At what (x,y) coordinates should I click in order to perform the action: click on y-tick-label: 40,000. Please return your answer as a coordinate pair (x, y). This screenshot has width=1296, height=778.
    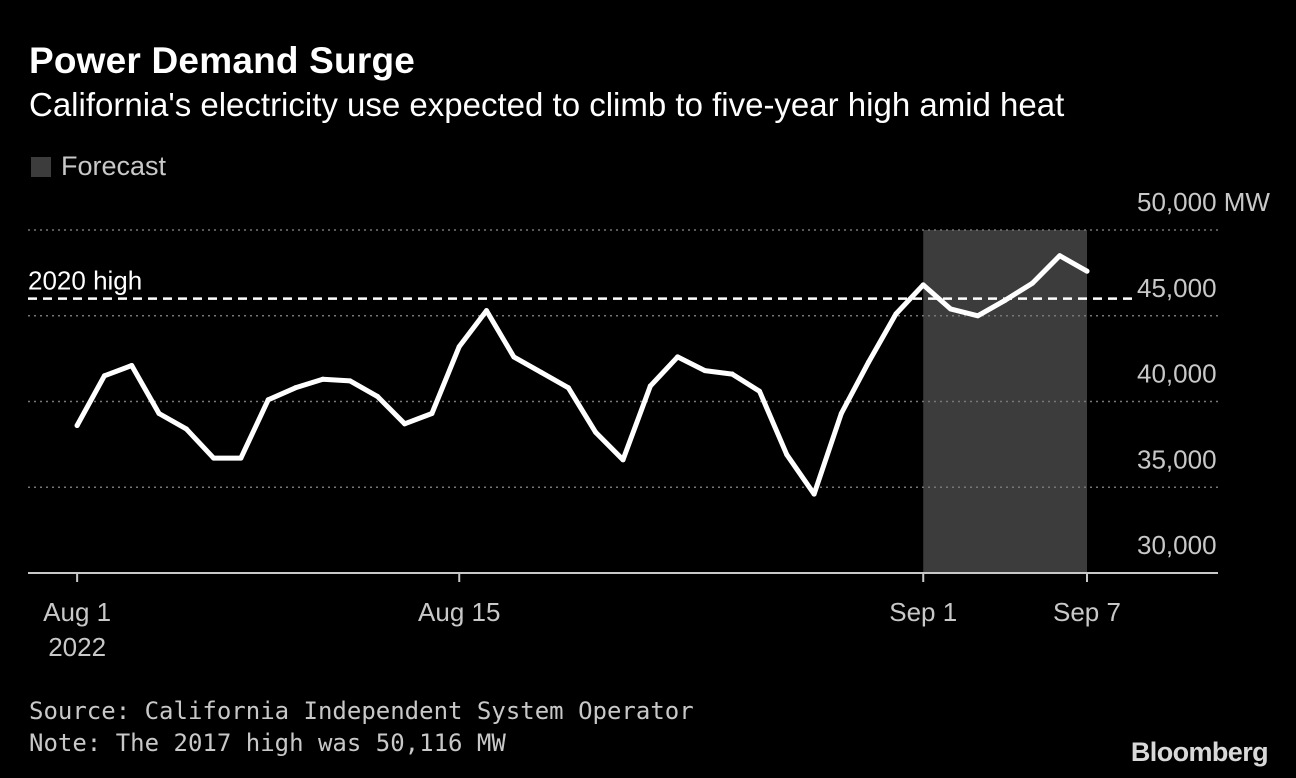
    Looking at the image, I should click on (1177, 374).